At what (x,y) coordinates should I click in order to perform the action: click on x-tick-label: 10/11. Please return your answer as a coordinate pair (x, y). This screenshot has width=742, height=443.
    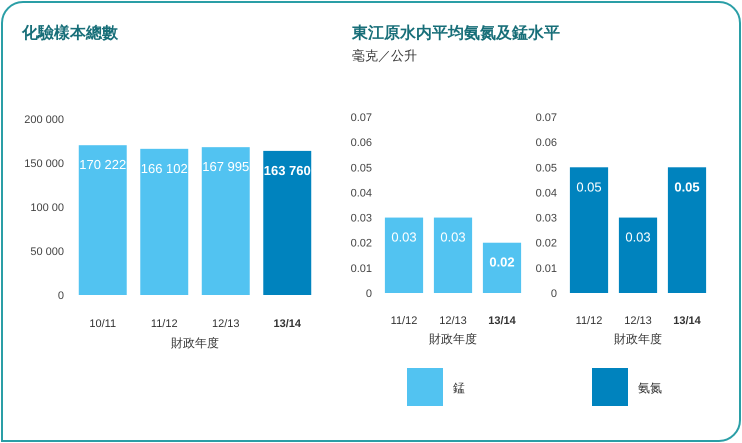
    Looking at the image, I should click on (102, 324).